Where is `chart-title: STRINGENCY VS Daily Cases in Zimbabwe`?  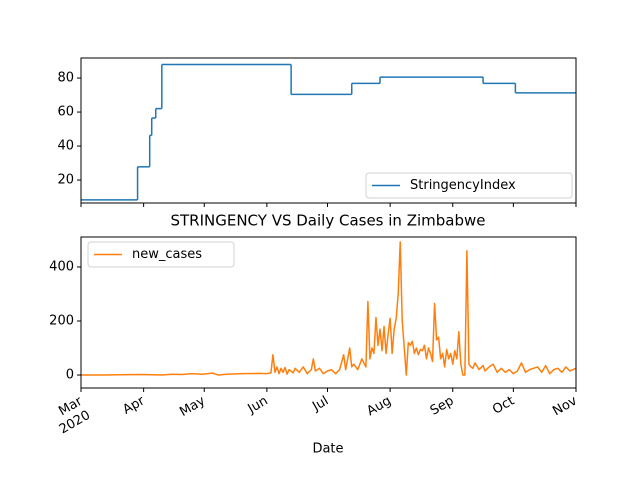
chart-title: STRINGENCY VS Daily Cases in Zimbabwe is located at coordinates (327, 221).